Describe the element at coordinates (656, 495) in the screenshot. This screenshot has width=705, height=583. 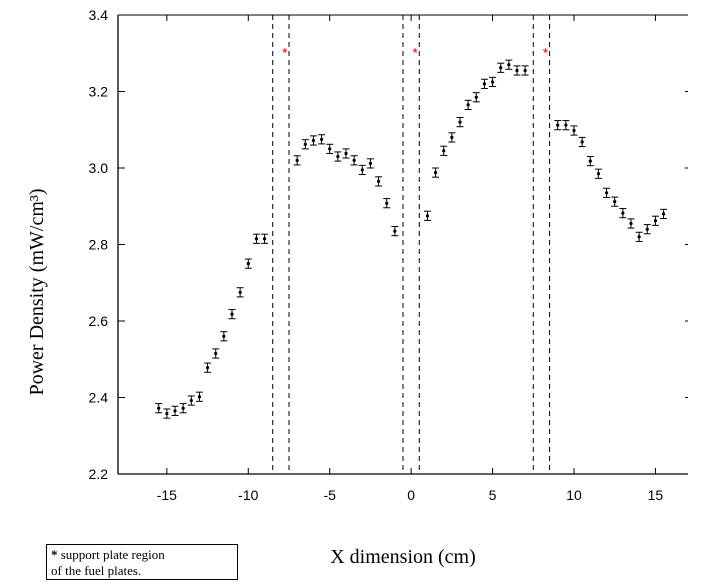
I see `x-tick-label: 15` at that location.